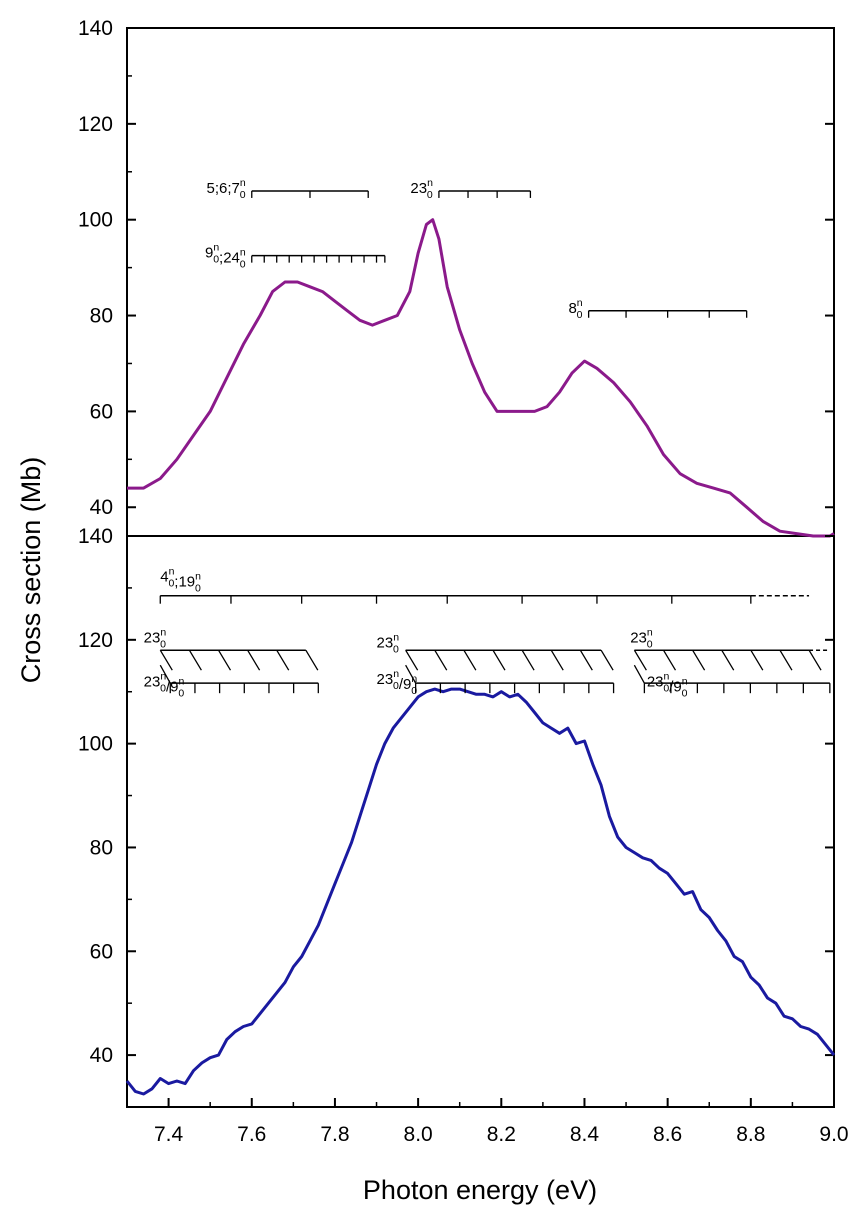 Image resolution: width=854 pixels, height=1209 pixels. Describe the element at coordinates (833, 1134) in the screenshot. I see `x-tick-label: 9.0` at that location.